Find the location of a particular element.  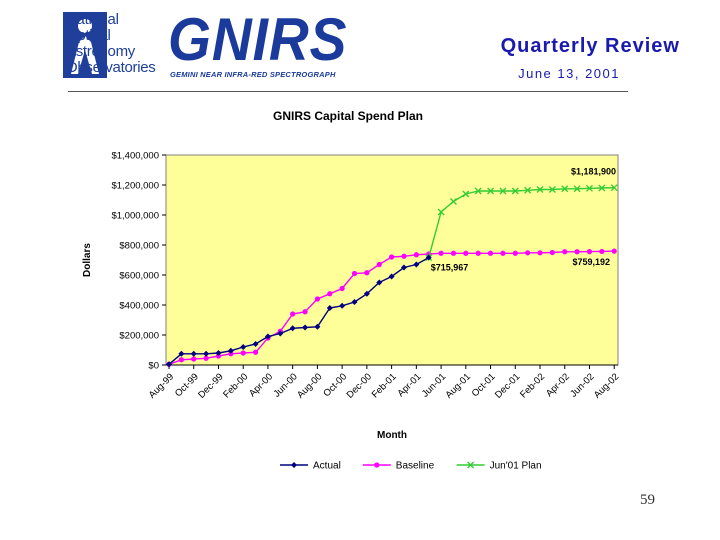

y-tick-label: $1,000,000 is located at coordinates (135, 216).